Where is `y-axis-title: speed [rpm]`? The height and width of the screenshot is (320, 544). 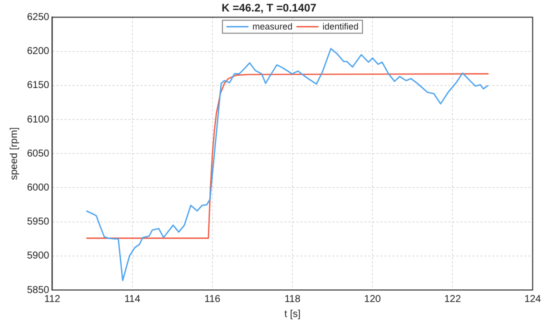
y-axis-title: speed [rpm] is located at coordinates (14, 153).